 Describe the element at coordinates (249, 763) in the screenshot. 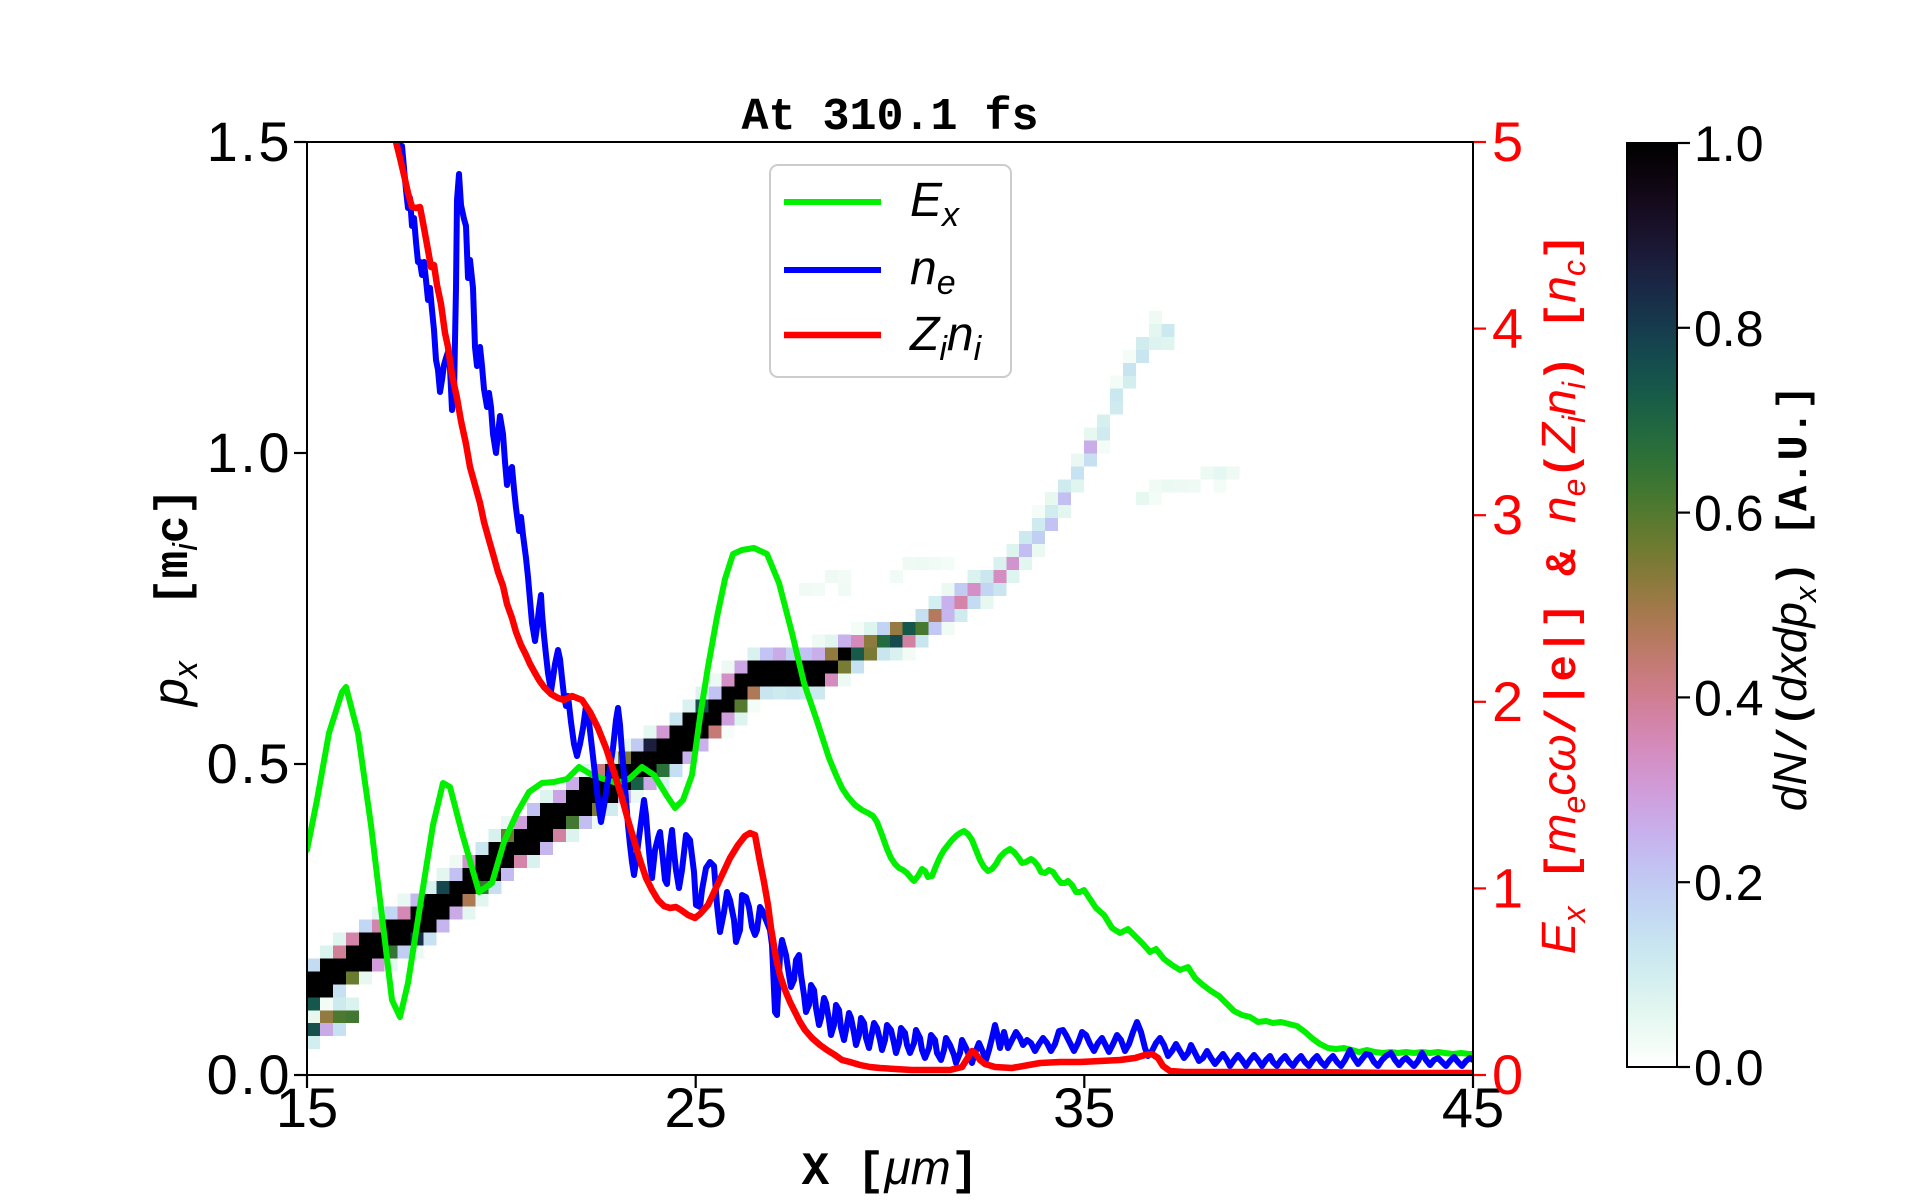

I see `svg-text: 0.5` at that location.